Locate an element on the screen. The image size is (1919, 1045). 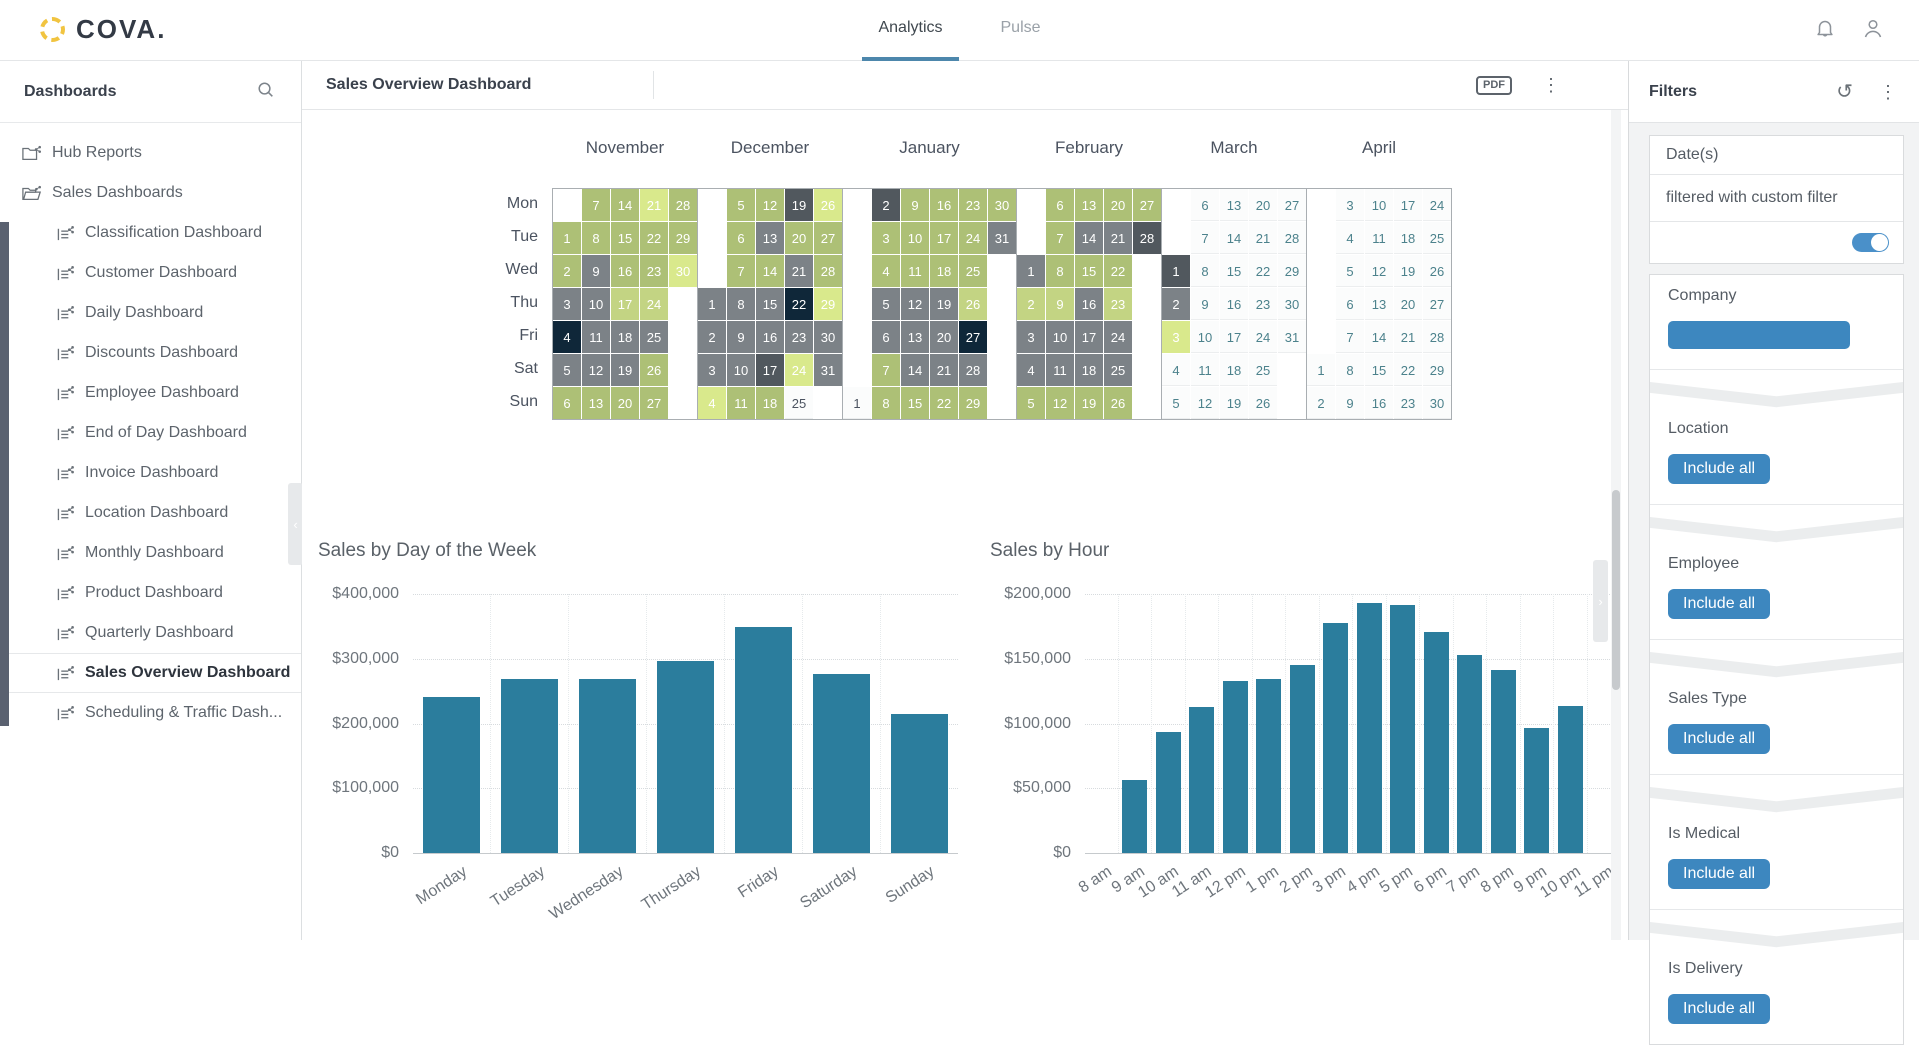
sidebar-item-sales-dashboards: Sales Dashboards is located at coordinates (150, 193).